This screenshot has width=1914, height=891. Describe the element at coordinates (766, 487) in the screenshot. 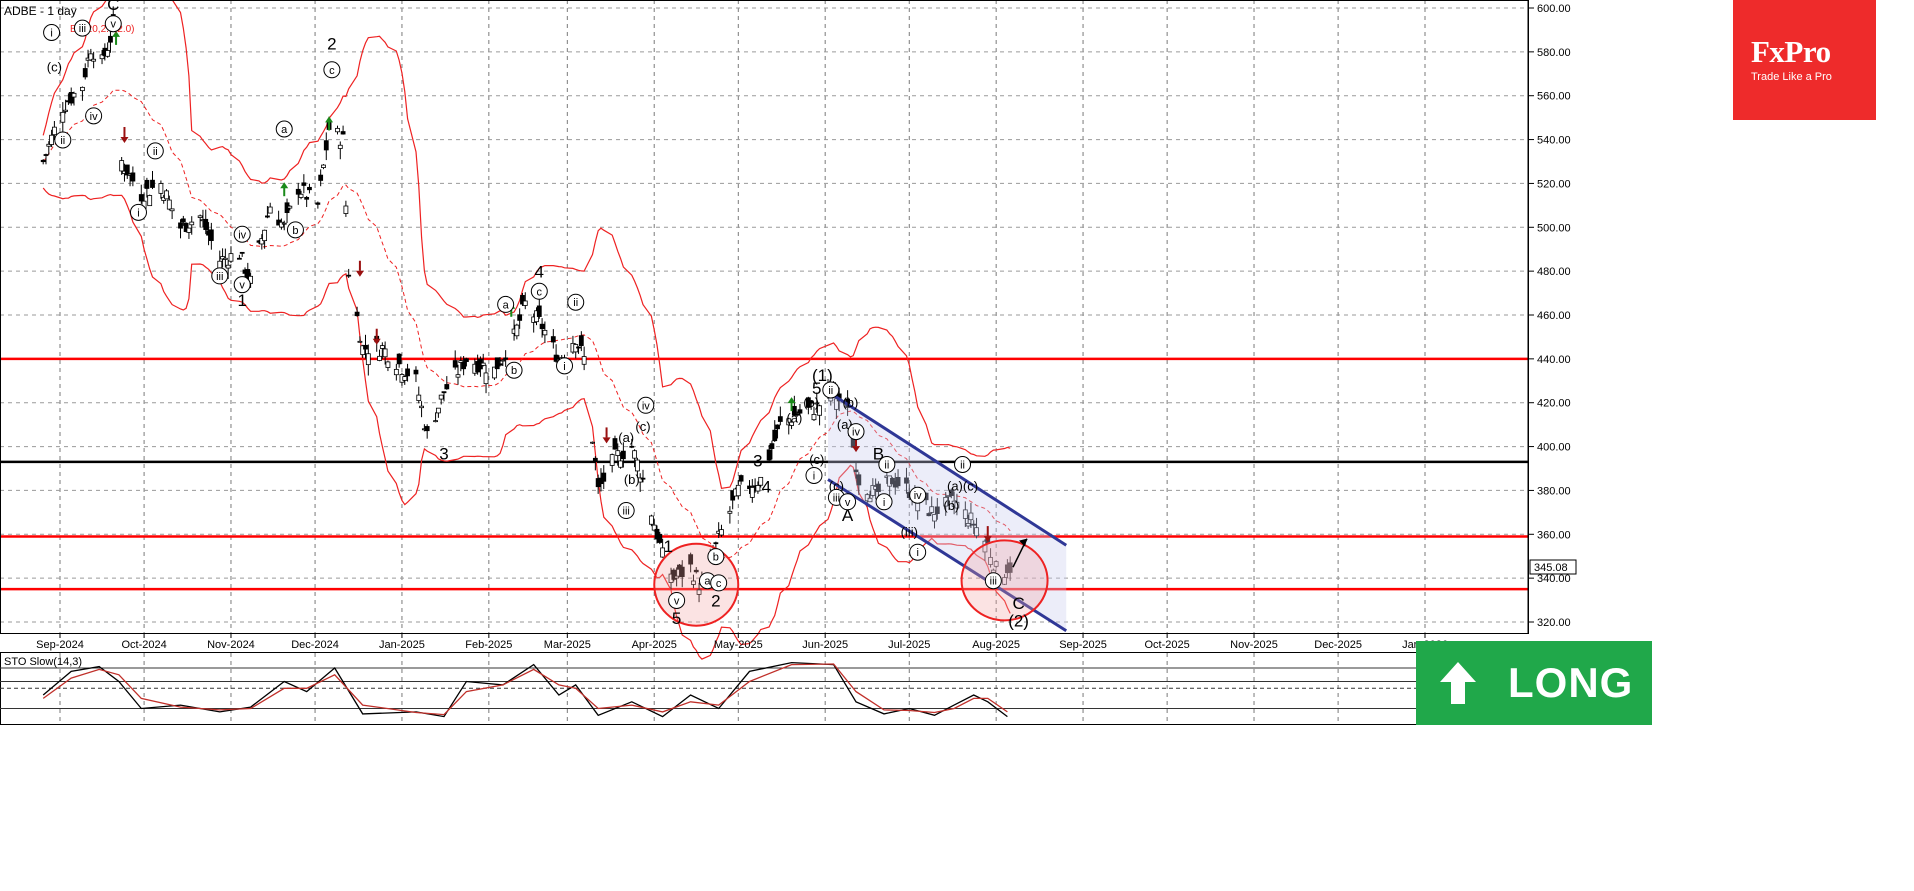

I see `wave-label: 4` at that location.